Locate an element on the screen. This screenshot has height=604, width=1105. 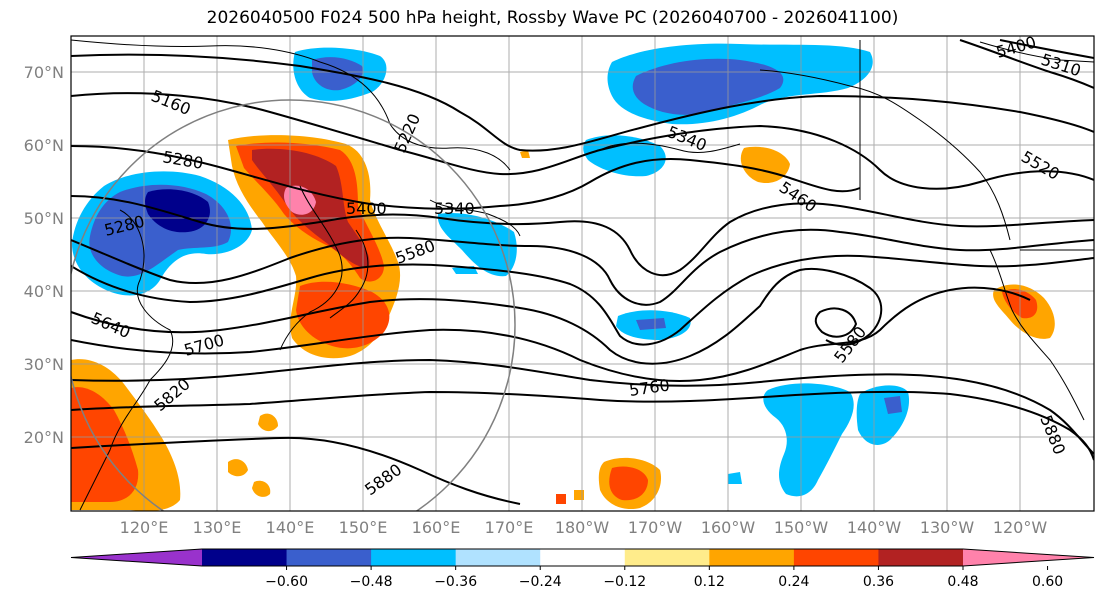
colorbar-tick-label: 0.48 is located at coordinates (962, 582).